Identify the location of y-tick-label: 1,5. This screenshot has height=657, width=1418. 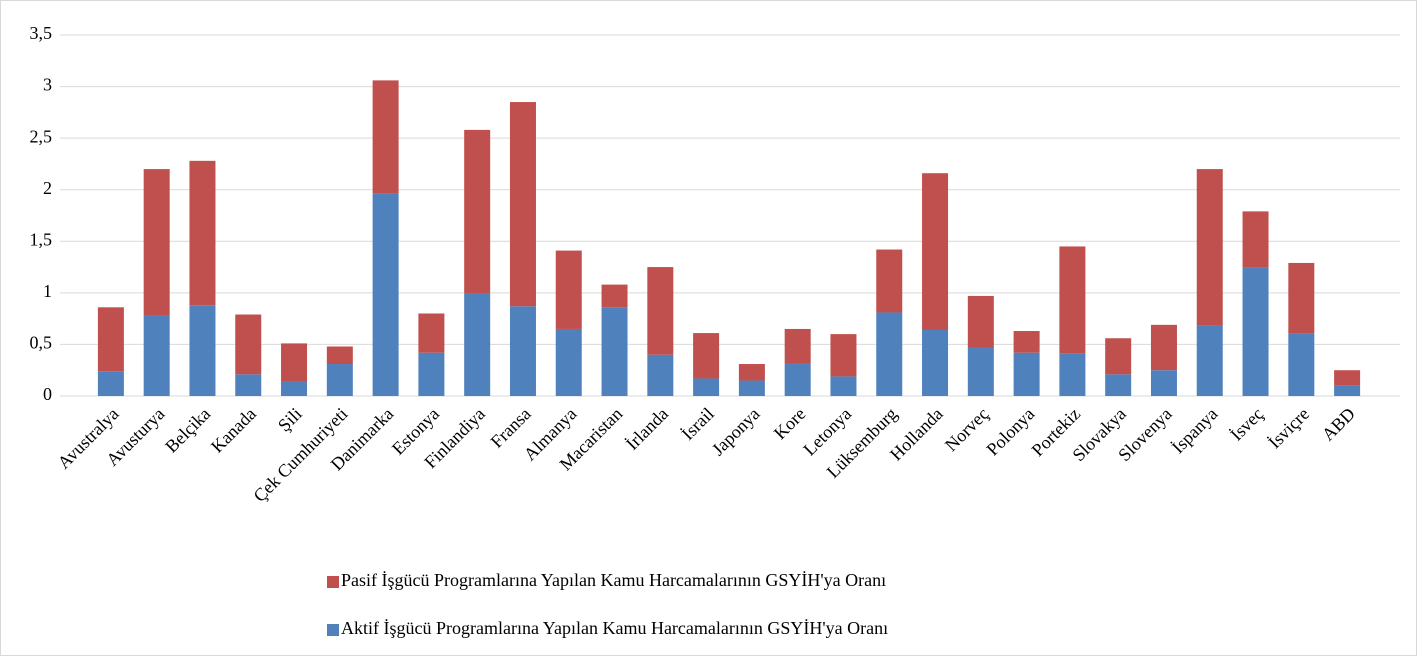
(41, 239).